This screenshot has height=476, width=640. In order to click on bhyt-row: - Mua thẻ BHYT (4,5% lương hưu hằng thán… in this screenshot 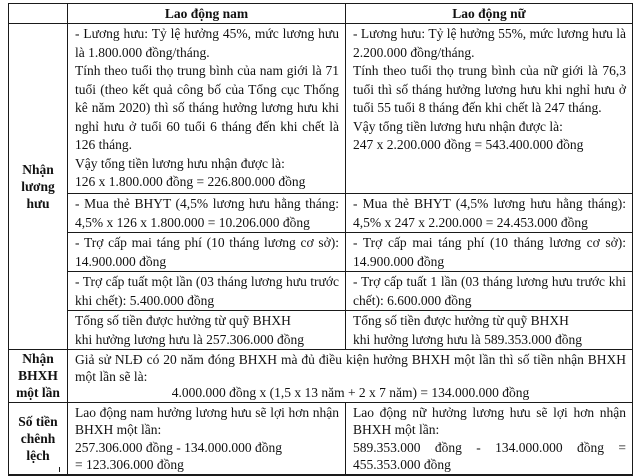, I will do `click(321, 213)`.